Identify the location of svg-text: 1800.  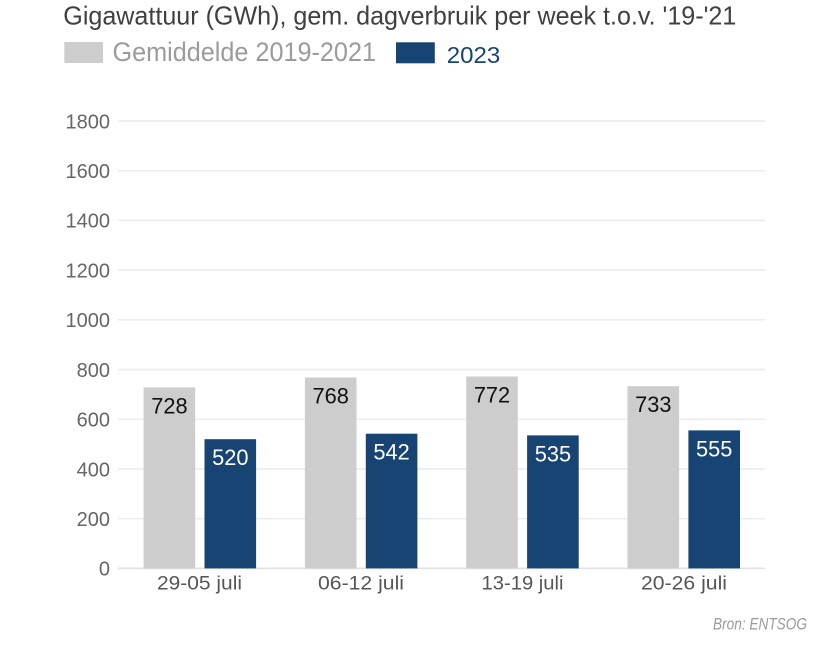
(88, 122).